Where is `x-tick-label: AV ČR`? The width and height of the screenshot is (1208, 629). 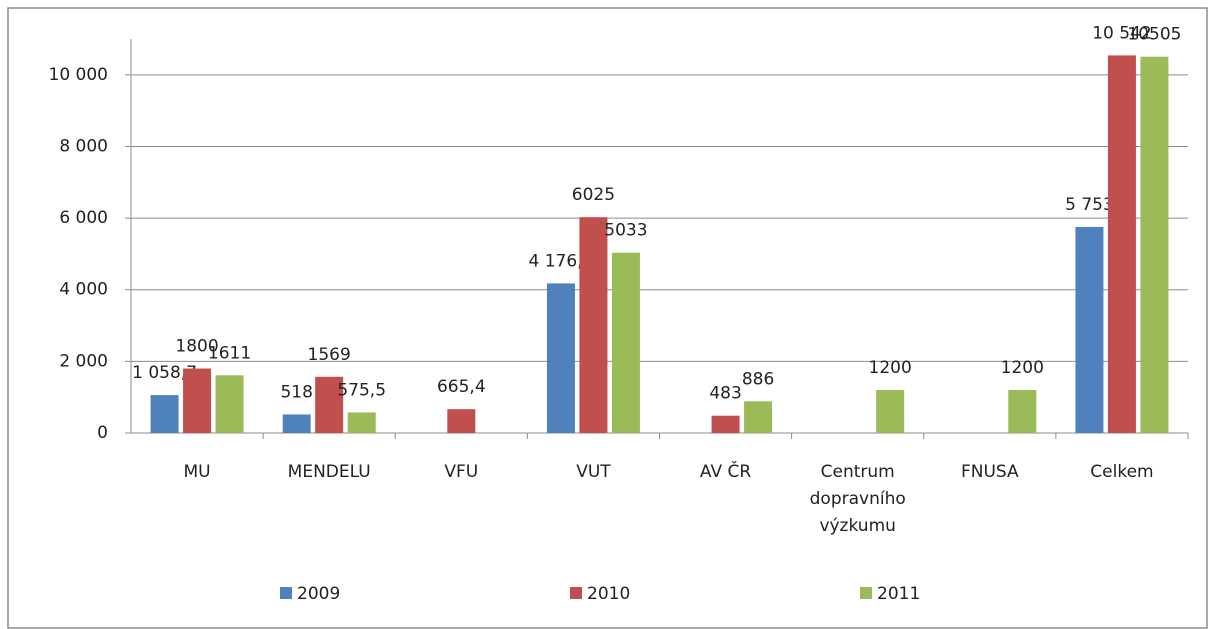 x-tick-label: AV ČR is located at coordinates (725, 472).